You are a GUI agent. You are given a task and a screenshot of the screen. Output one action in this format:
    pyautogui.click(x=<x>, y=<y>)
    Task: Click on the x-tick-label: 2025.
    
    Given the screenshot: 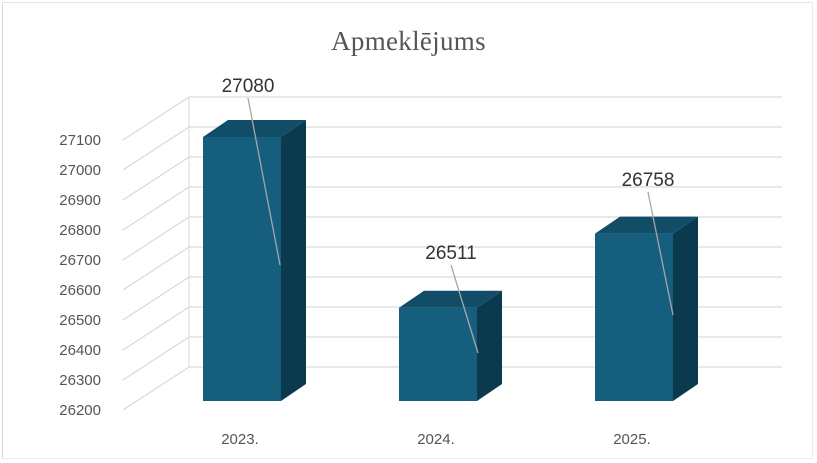 What is the action you would take?
    pyautogui.click(x=632, y=439)
    